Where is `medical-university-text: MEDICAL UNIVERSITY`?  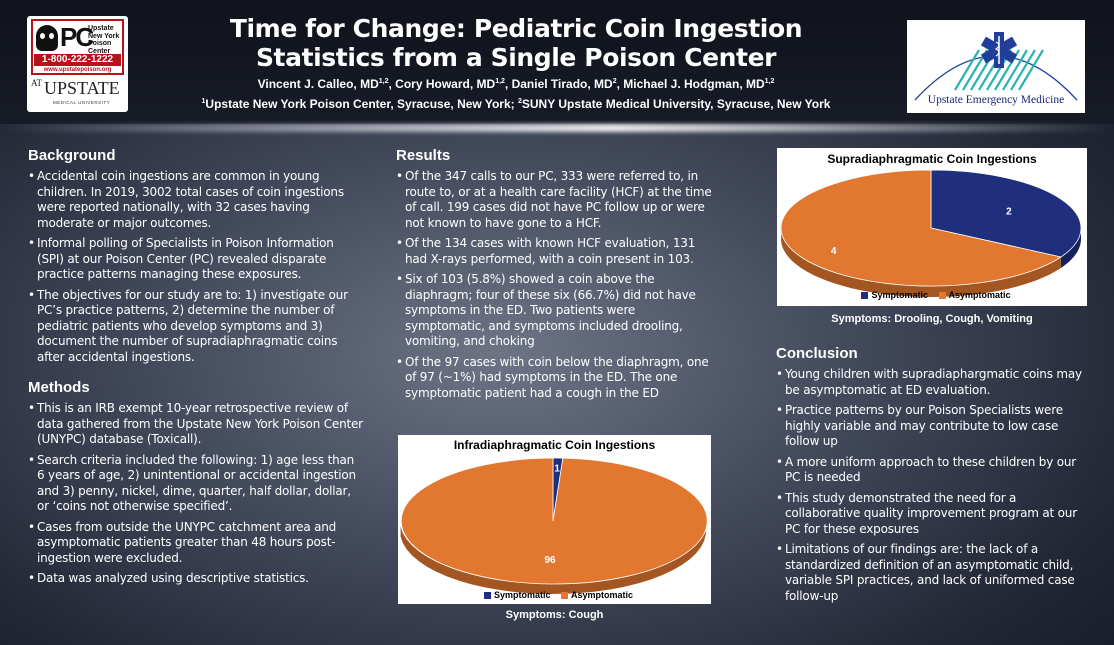 medical-university-text: MEDICAL UNIVERSITY is located at coordinates (82, 102).